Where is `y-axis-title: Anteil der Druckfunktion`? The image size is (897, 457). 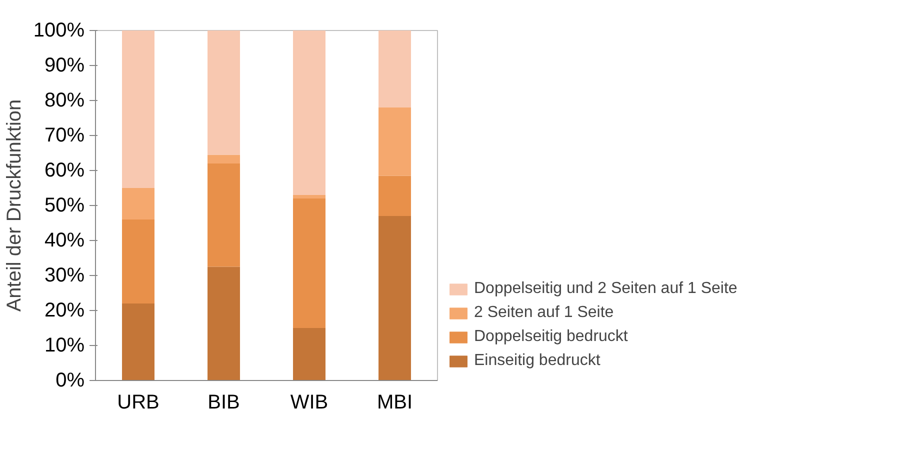 y-axis-title: Anteil der Druckfunktion is located at coordinates (14, 205).